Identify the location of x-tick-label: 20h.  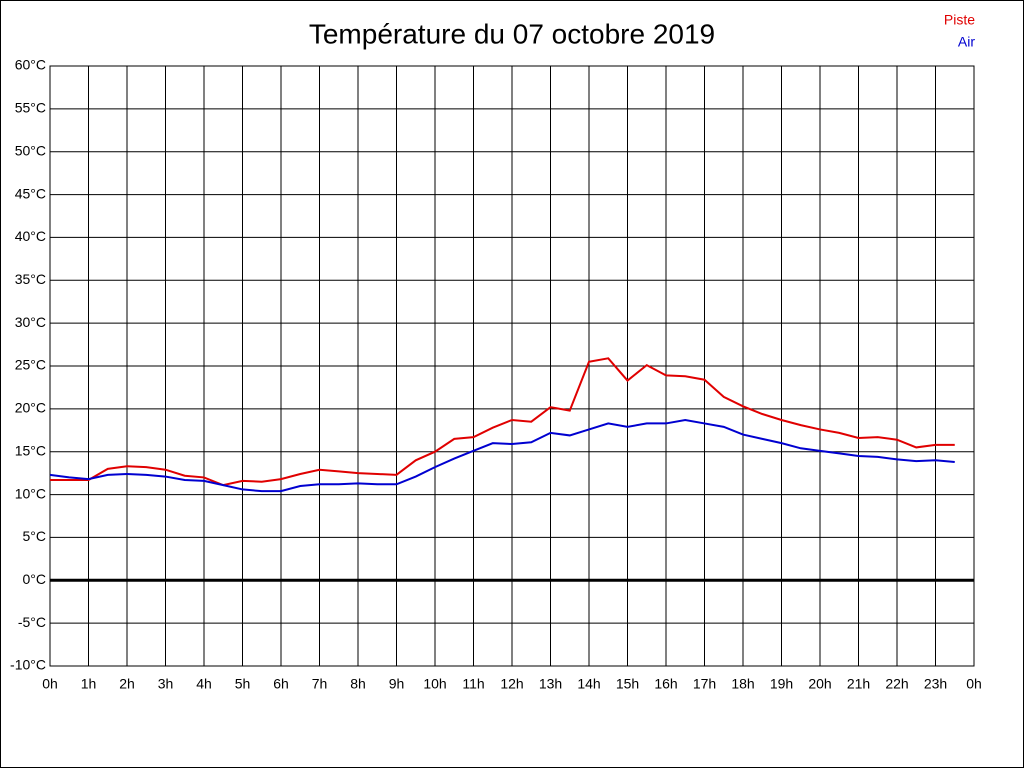
(819, 684).